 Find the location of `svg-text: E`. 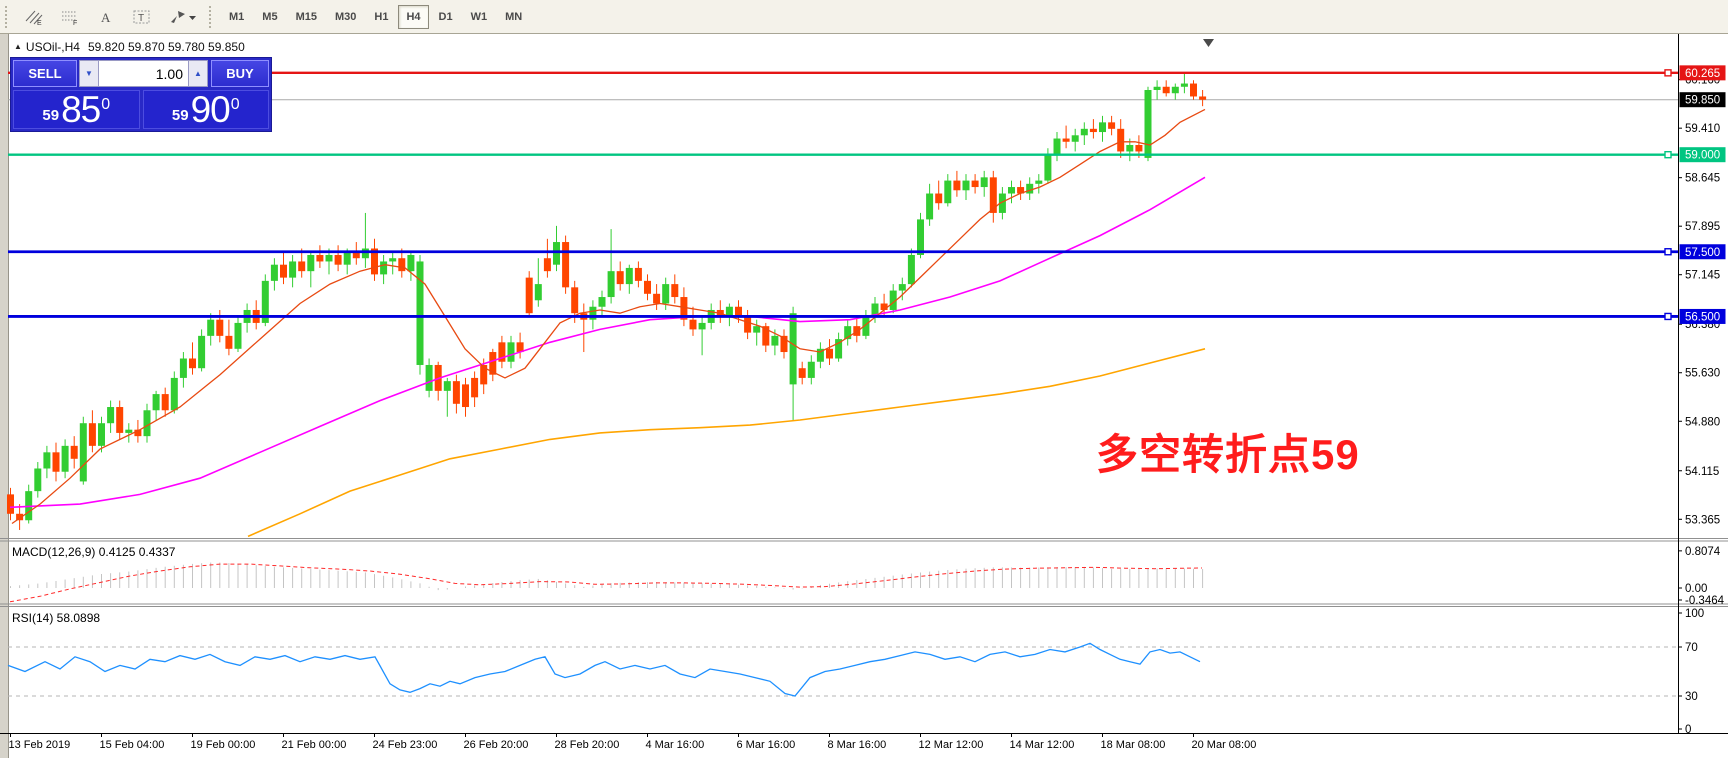

svg-text: E is located at coordinates (39, 23).